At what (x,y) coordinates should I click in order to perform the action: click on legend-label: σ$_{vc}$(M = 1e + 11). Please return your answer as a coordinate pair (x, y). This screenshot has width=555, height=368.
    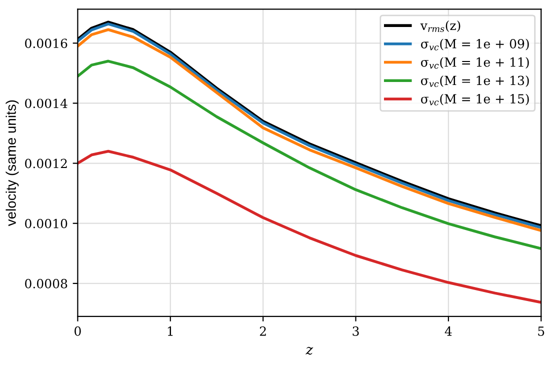
    Looking at the image, I should click on (475, 63).